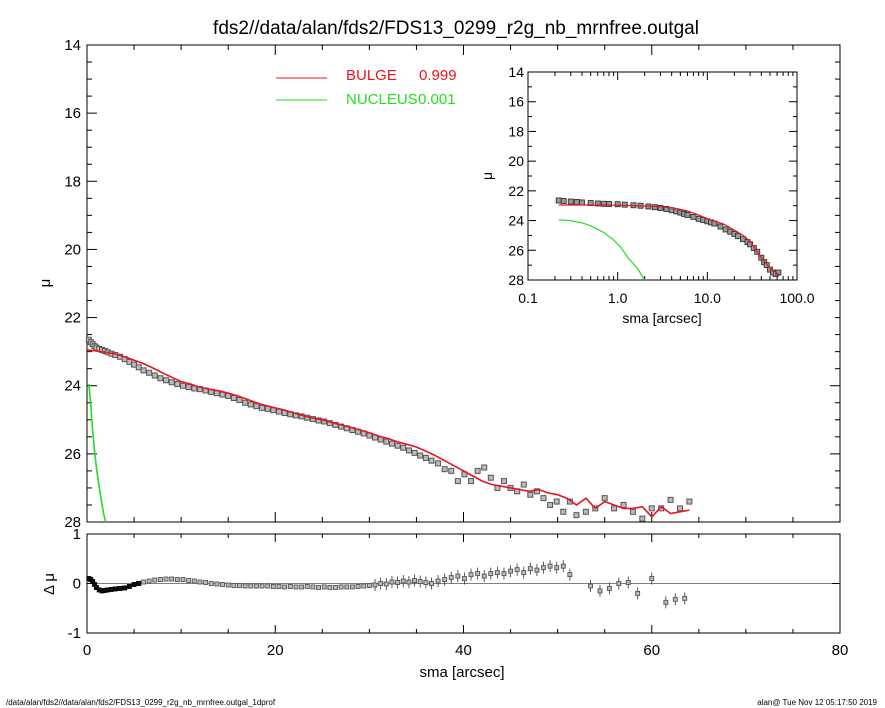  What do you see at coordinates (275, 650) in the screenshot?
I see `x-tick-label: 20` at bounding box center [275, 650].